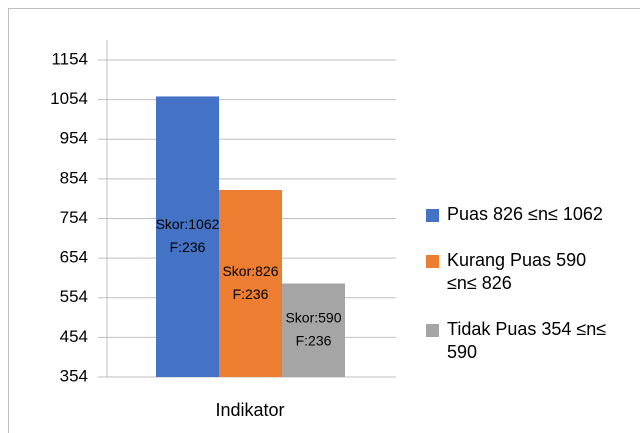 This screenshot has height=433, width=640. I want to click on legend-label: Tidak Puas 354 ≤n≤ 590, so click(527, 340).